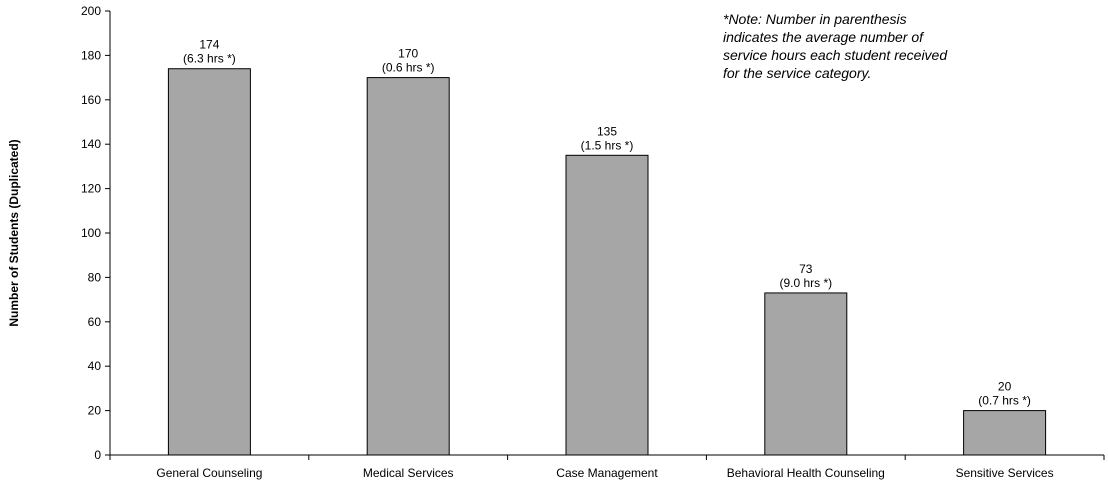  I want to click on bar-hours-label: (6.3 hrs *), so click(209, 59).